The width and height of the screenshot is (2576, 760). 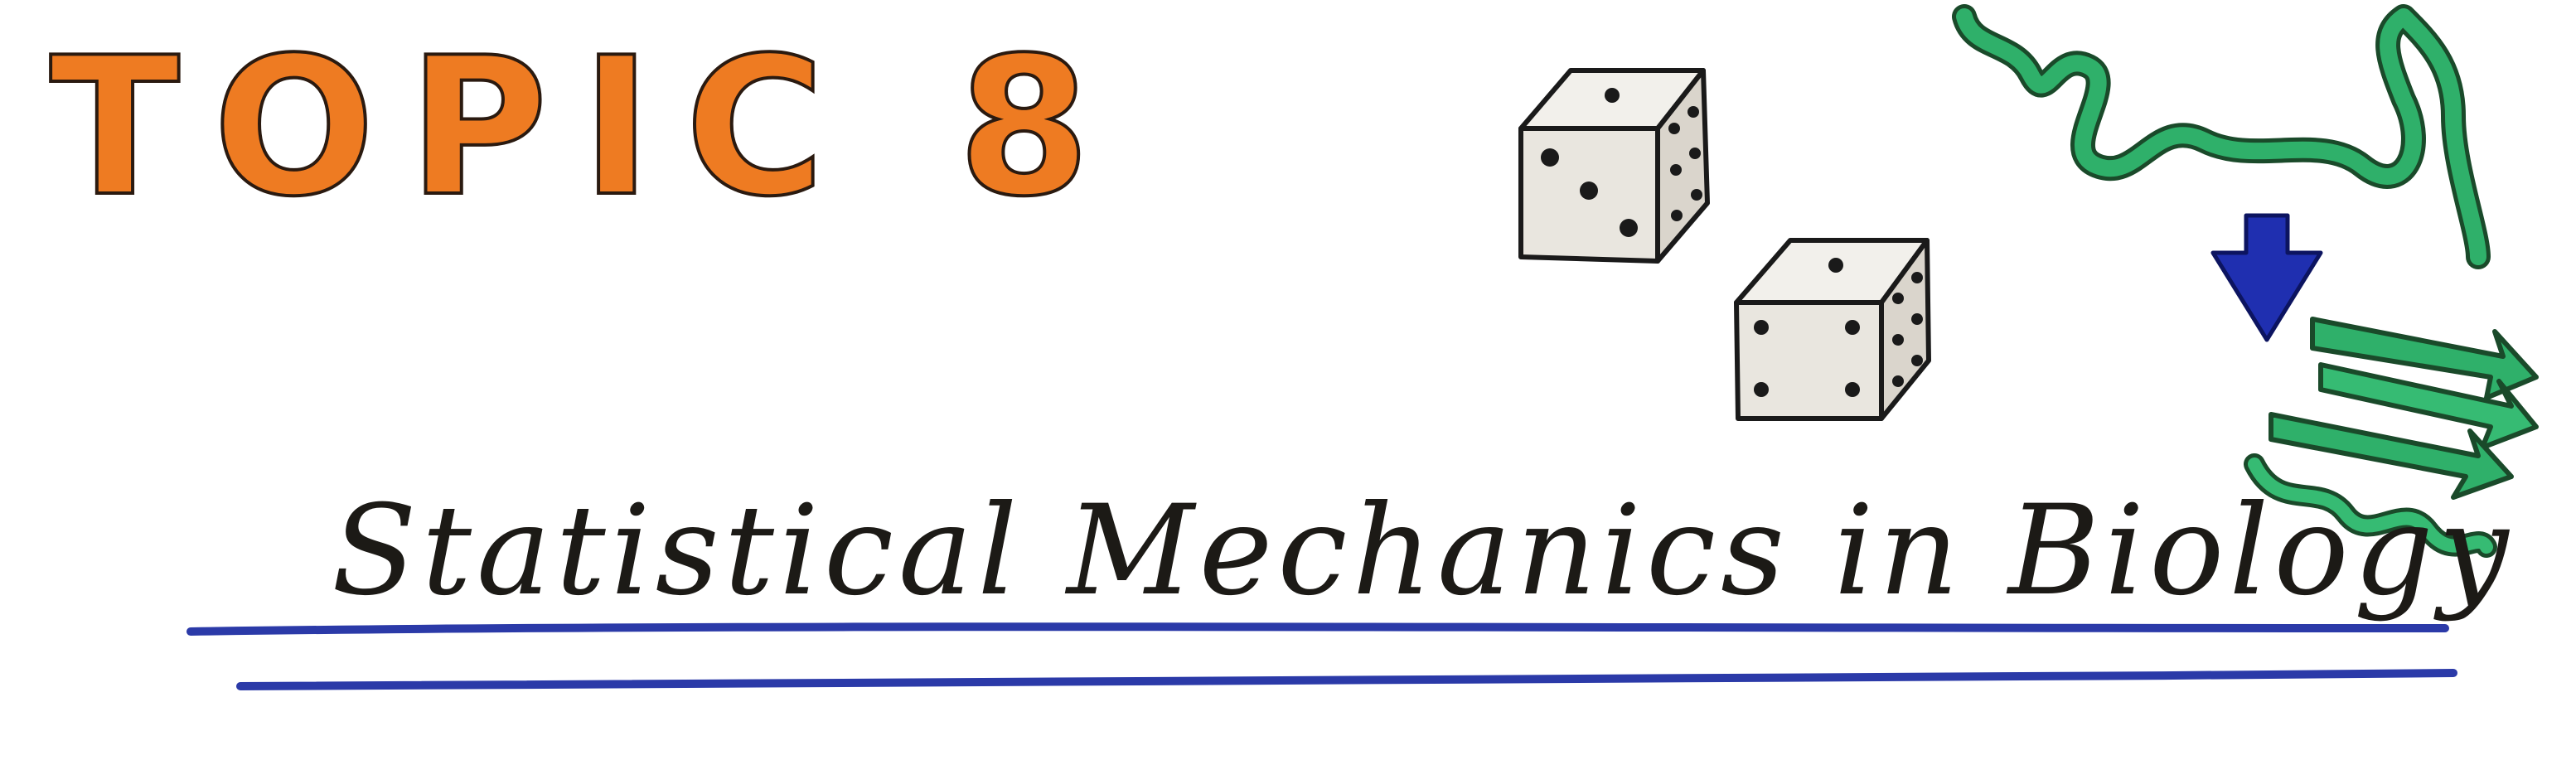 I want to click on topic-heading: TOPIC 8, so click(x=586, y=128).